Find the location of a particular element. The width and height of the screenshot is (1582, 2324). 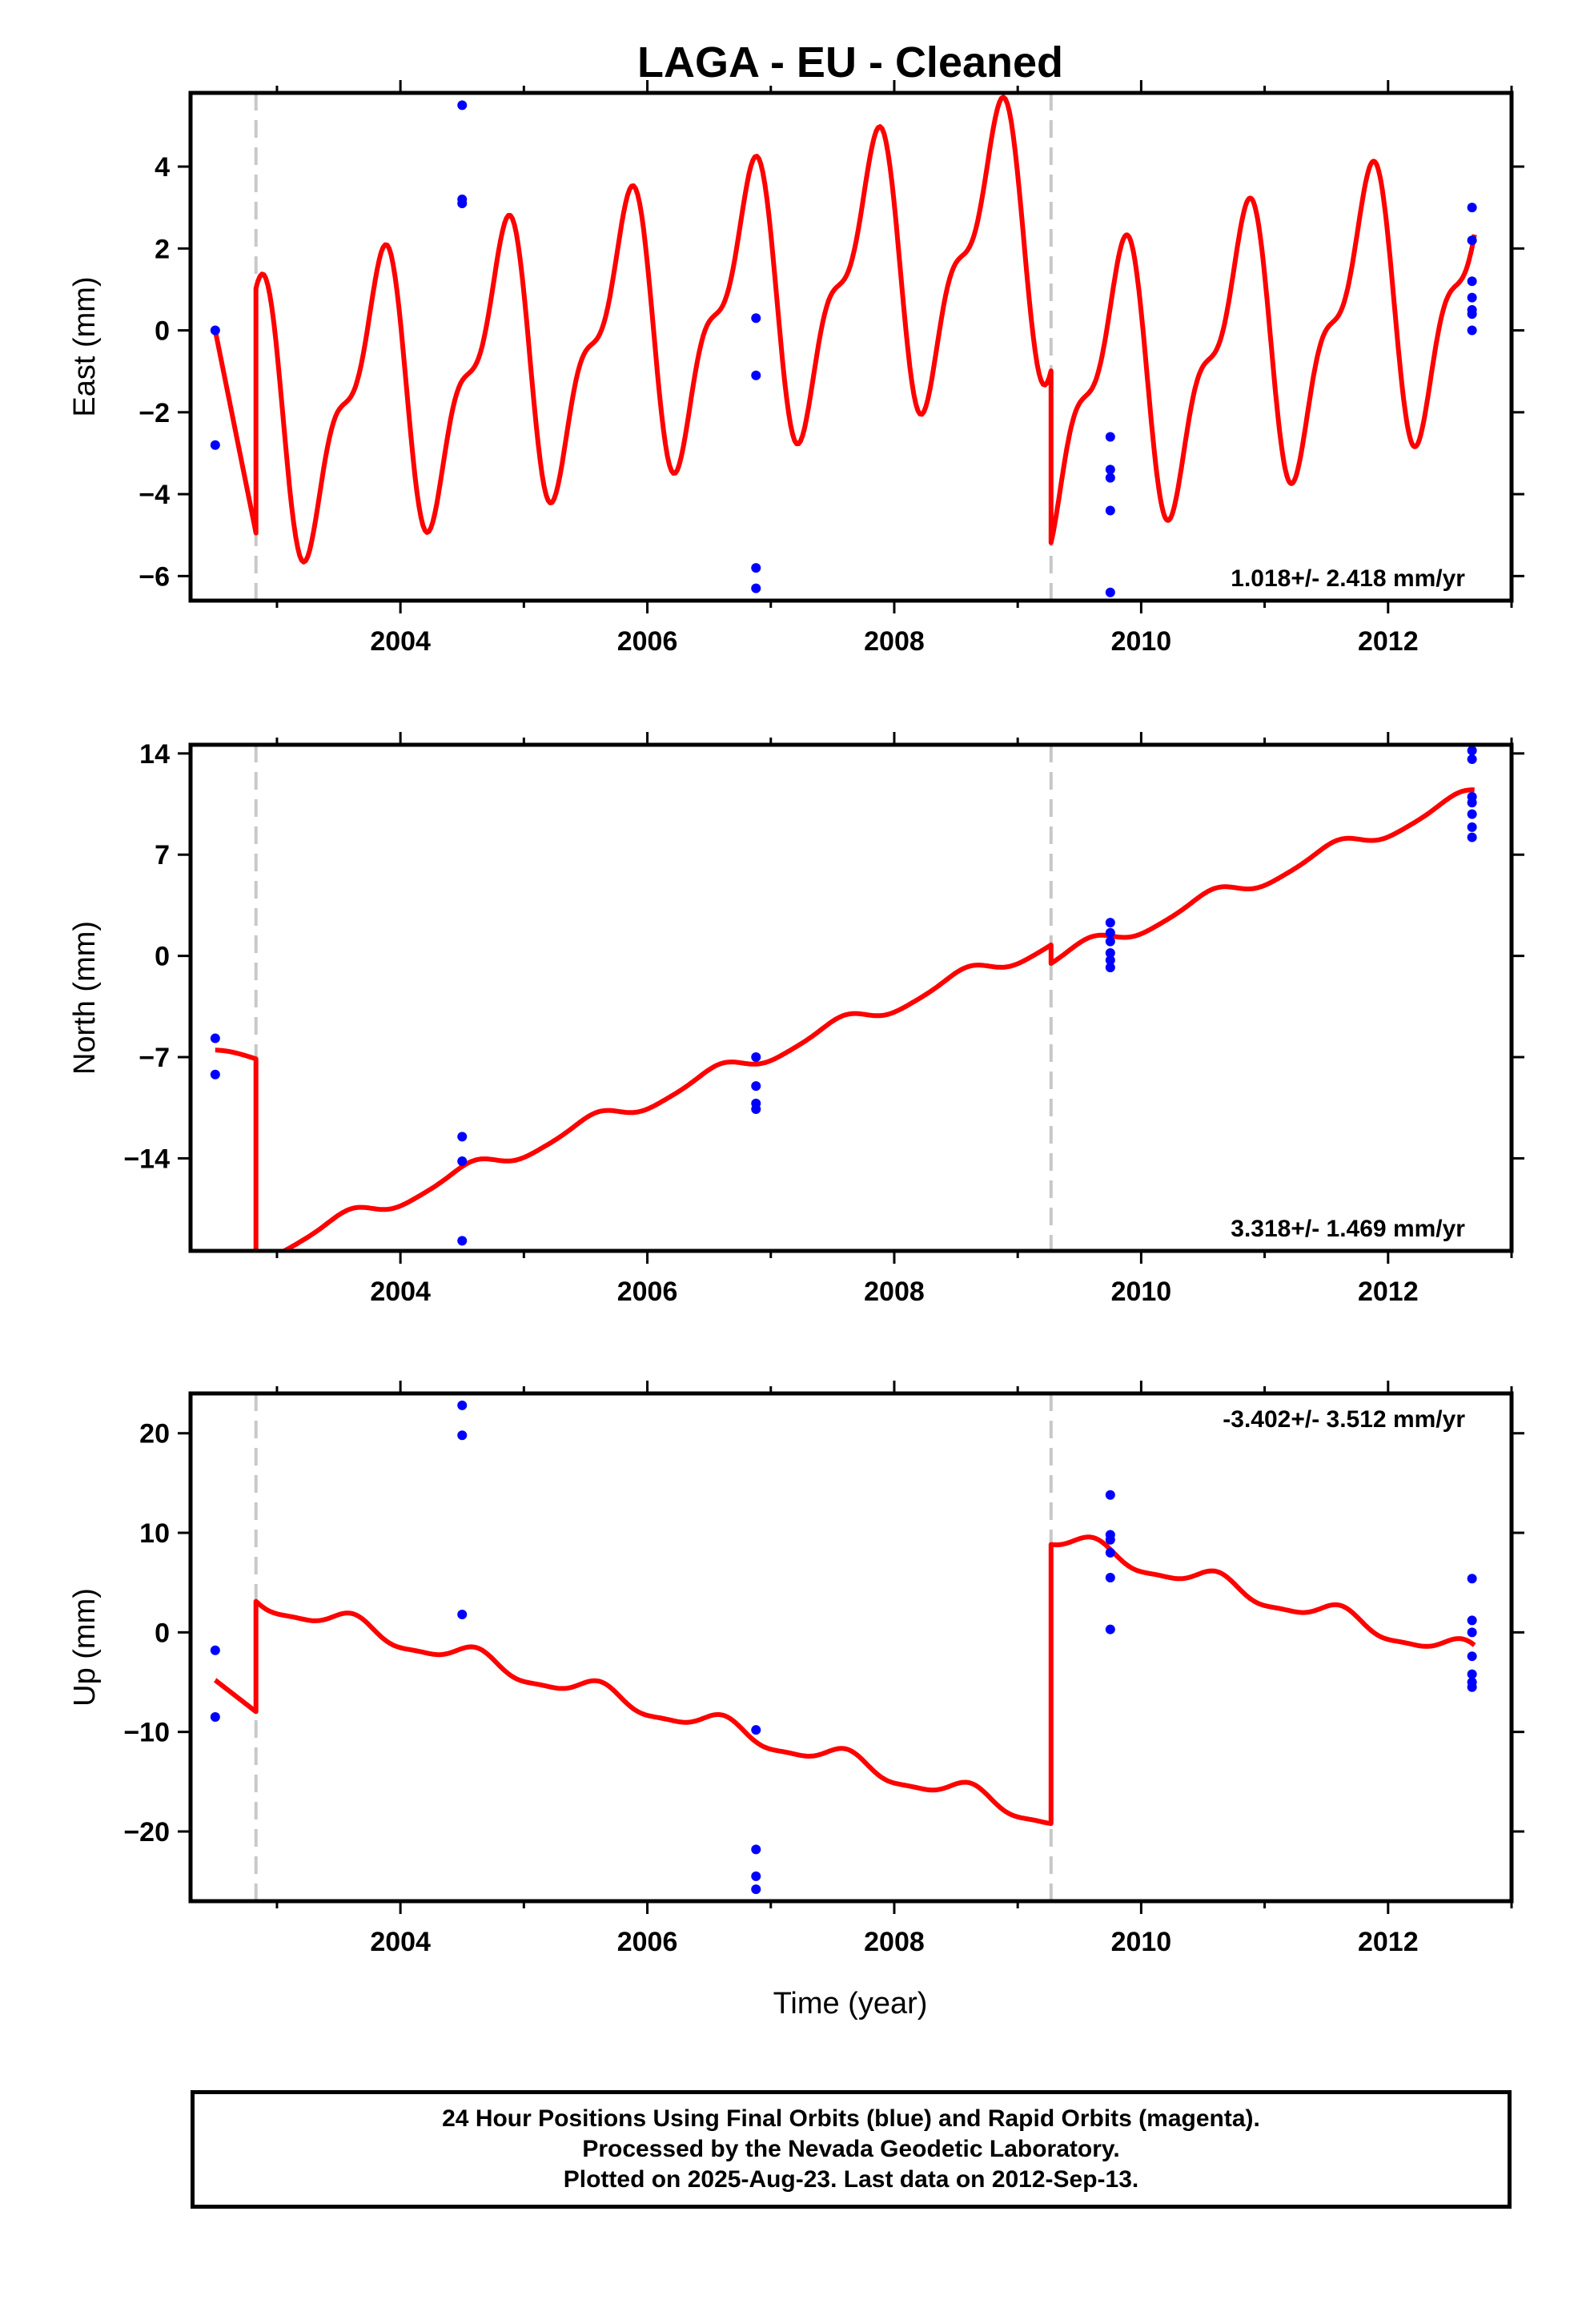

rate-label-up: -3.402+/- 3.512 mm/yr is located at coordinates (1344, 1419).